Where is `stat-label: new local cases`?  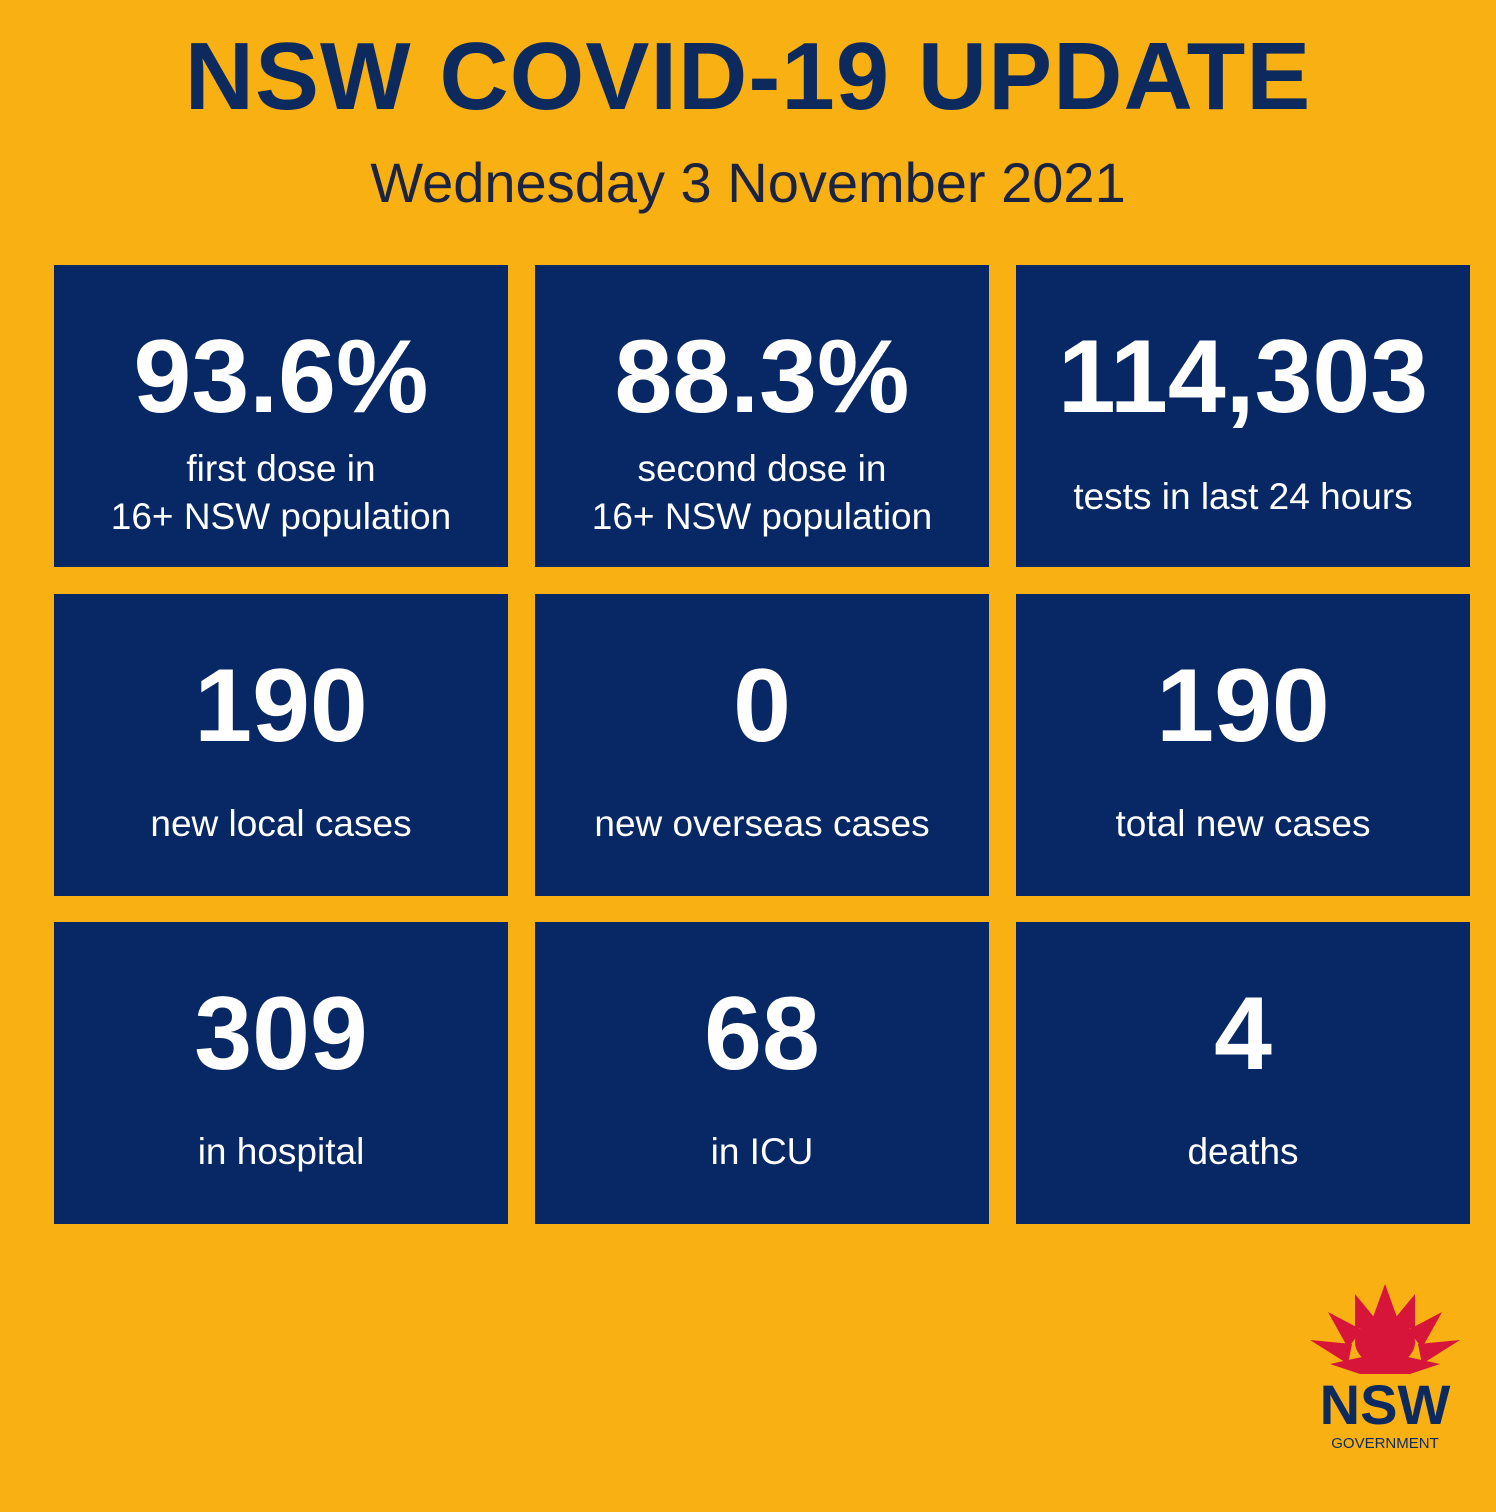 stat-label: new local cases is located at coordinates (281, 824).